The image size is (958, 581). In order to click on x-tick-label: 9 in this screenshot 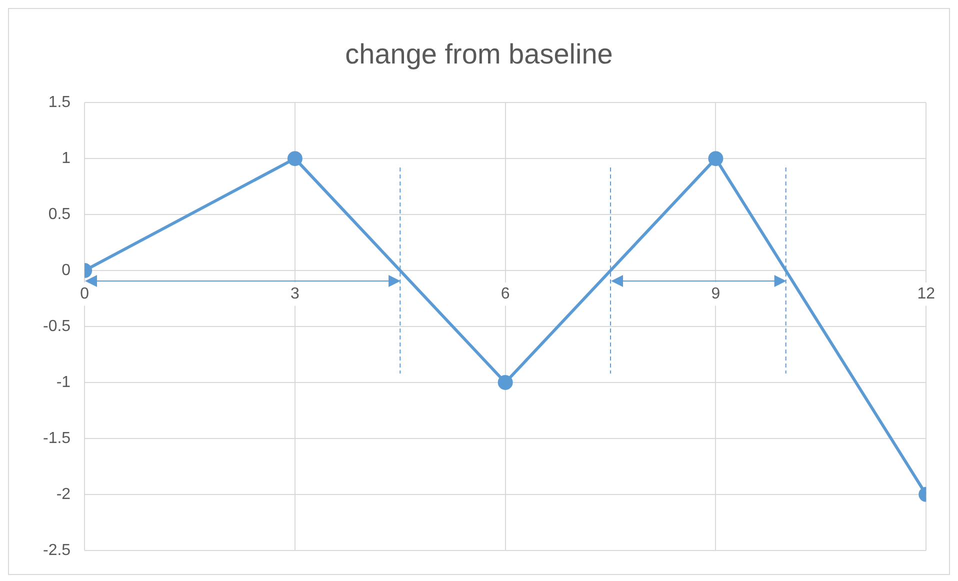, I will do `click(715, 294)`.